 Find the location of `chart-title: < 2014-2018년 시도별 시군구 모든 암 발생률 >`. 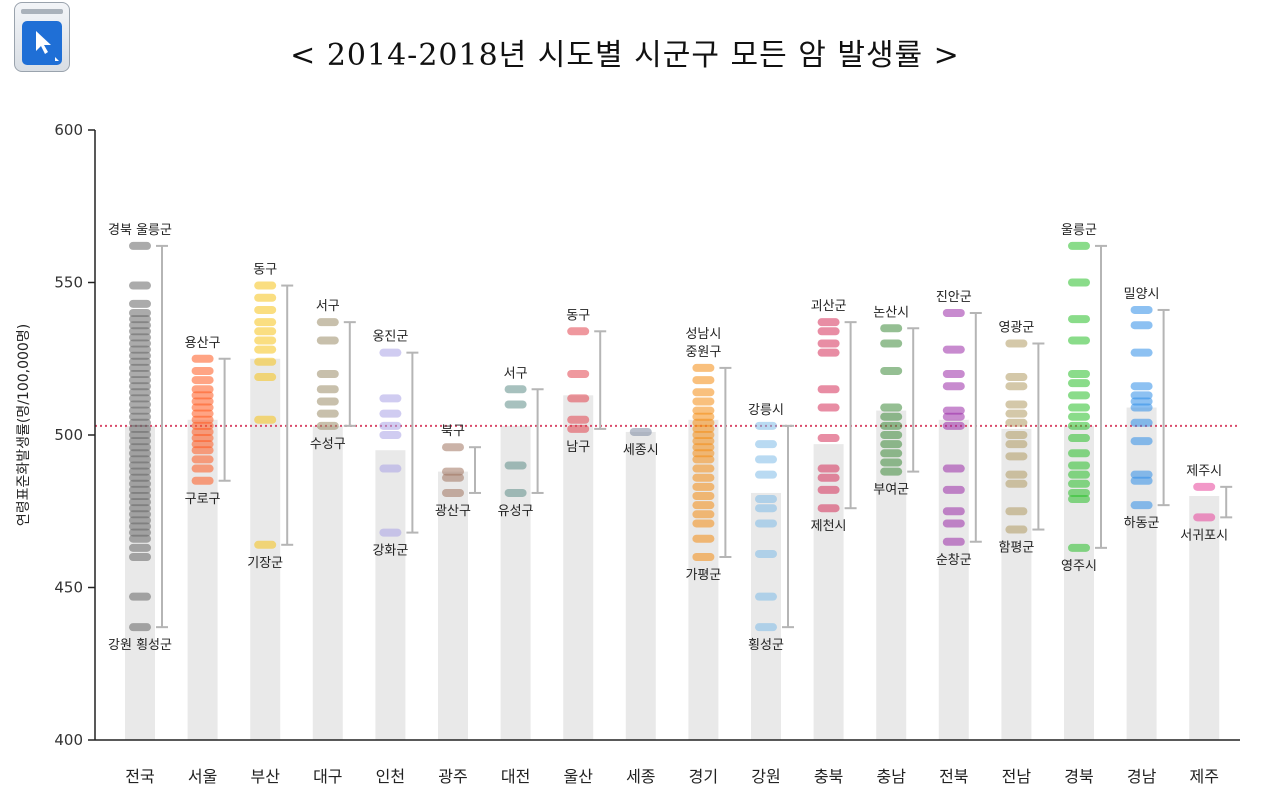

chart-title: < 2014-2018년 시도별 시군구 모든 암 발생률 > is located at coordinates (625, 55).